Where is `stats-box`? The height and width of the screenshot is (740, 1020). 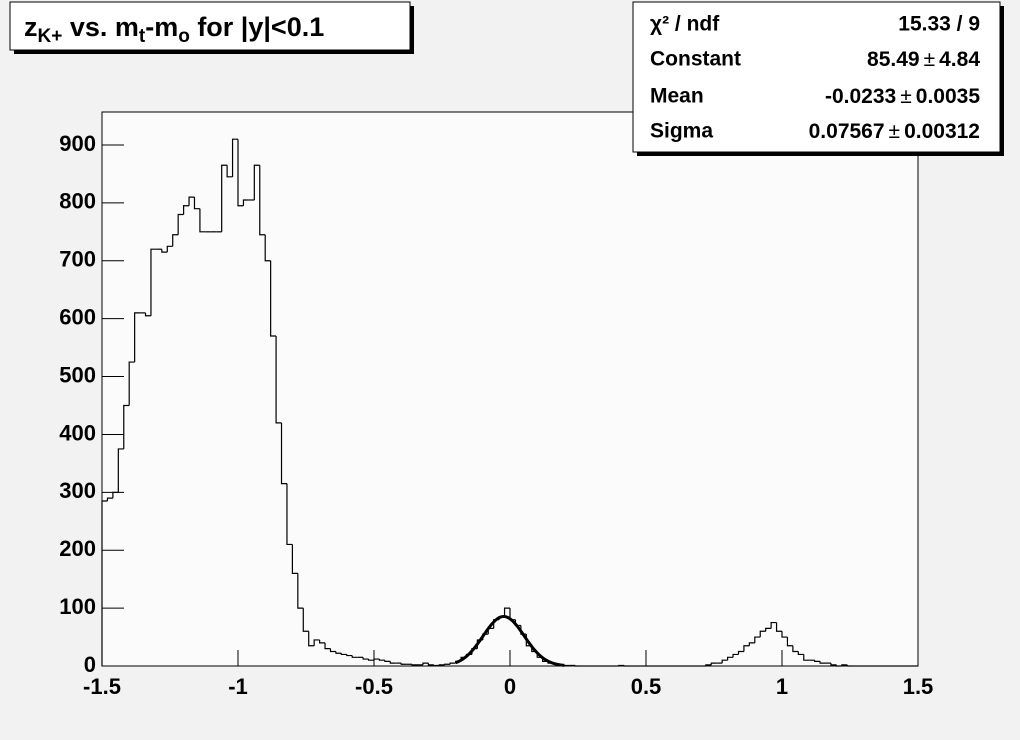
stats-box is located at coordinates (816, 77).